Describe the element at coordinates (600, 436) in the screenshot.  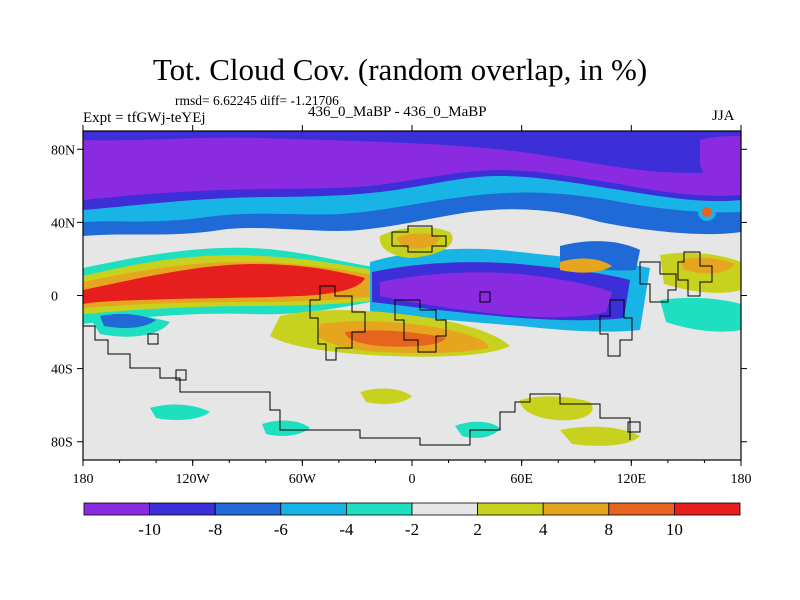
I see `antarctic-patch` at that location.